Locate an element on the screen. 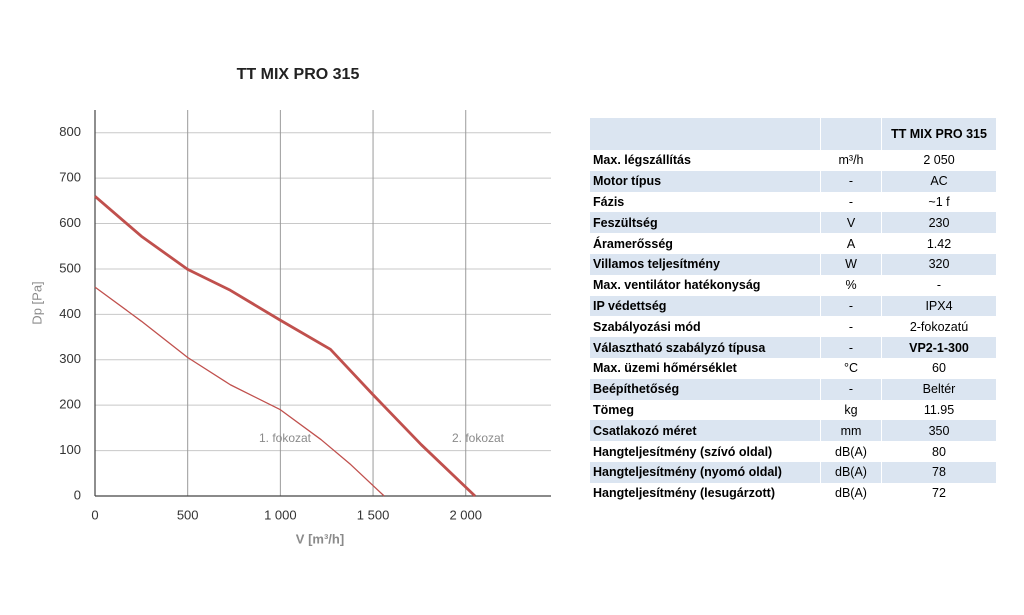 The image size is (1024, 615). spec-row: Választható szabályzó típusa - VP2-1-300 is located at coordinates (793, 347).